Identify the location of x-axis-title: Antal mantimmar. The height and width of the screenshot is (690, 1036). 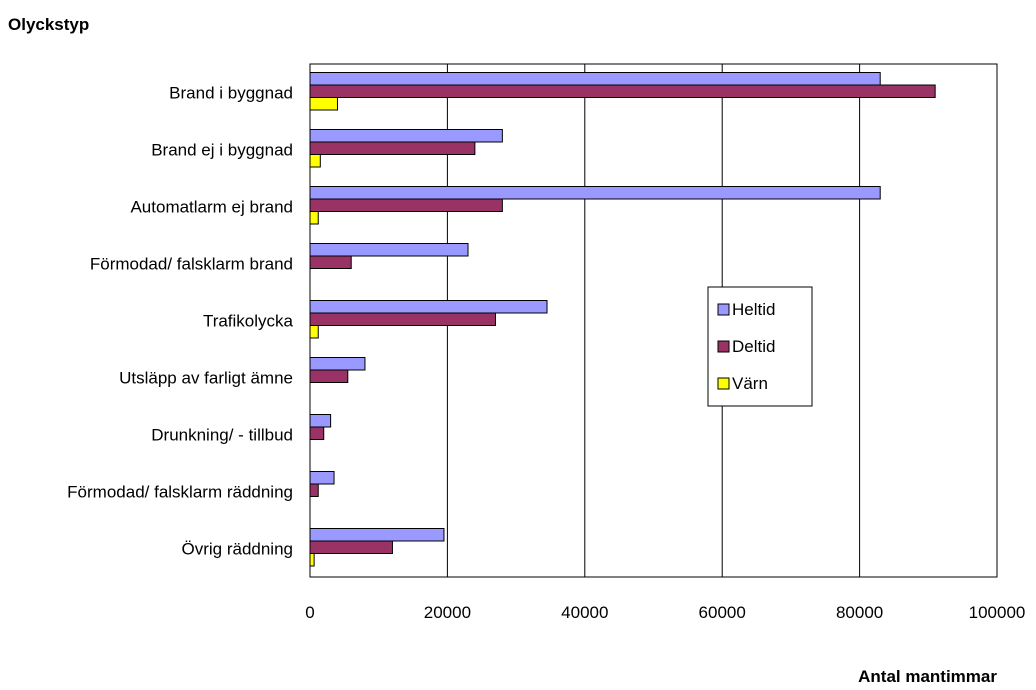
(927, 676).